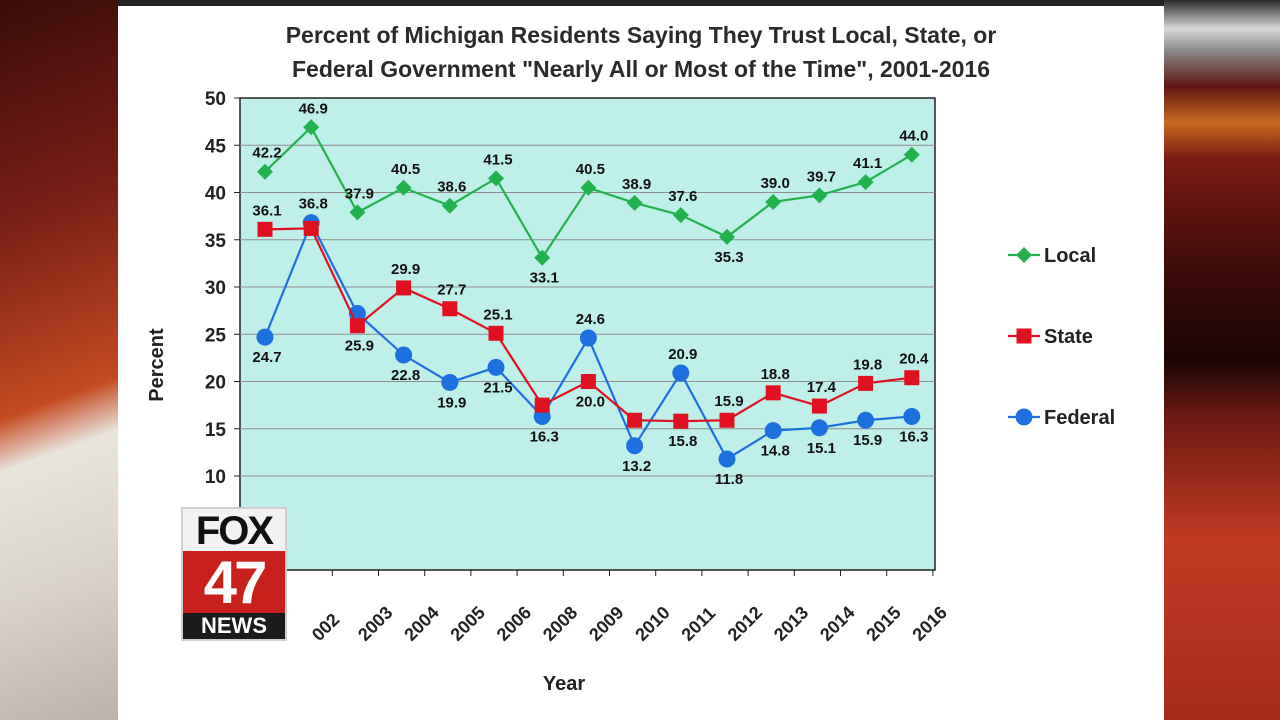  Describe the element at coordinates (325, 626) in the screenshot. I see `x-tick-label: 002` at that location.